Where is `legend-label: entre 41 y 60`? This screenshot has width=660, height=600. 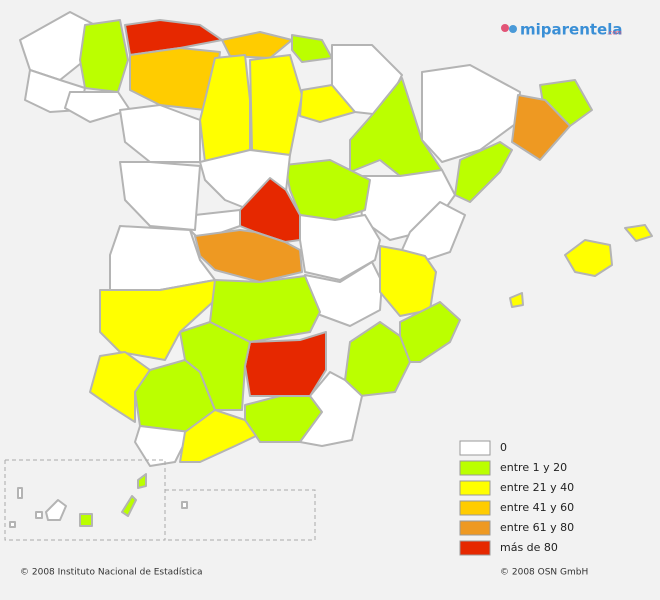 legend-label: entre 41 y 60 is located at coordinates (537, 507).